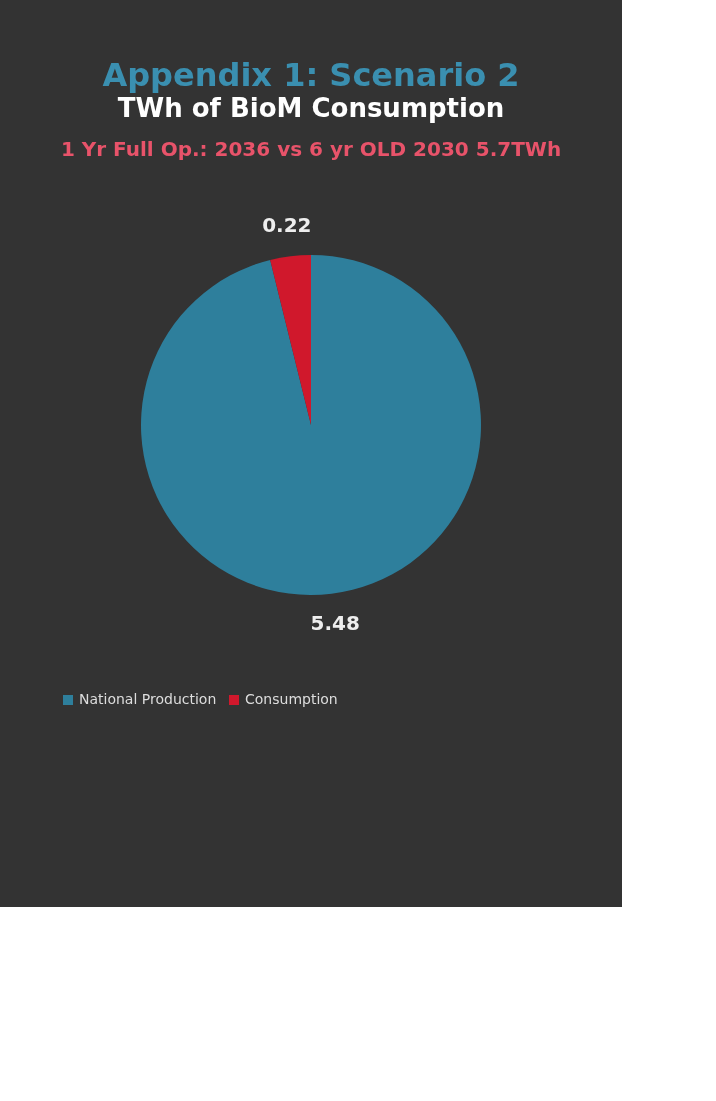 The height and width of the screenshot is (1101, 716). What do you see at coordinates (311, 149) in the screenshot?
I see `text: 1 Yr Full Op.: 2036 vs 6 yr OLD 2030 5.7TWh` at bounding box center [311, 149].